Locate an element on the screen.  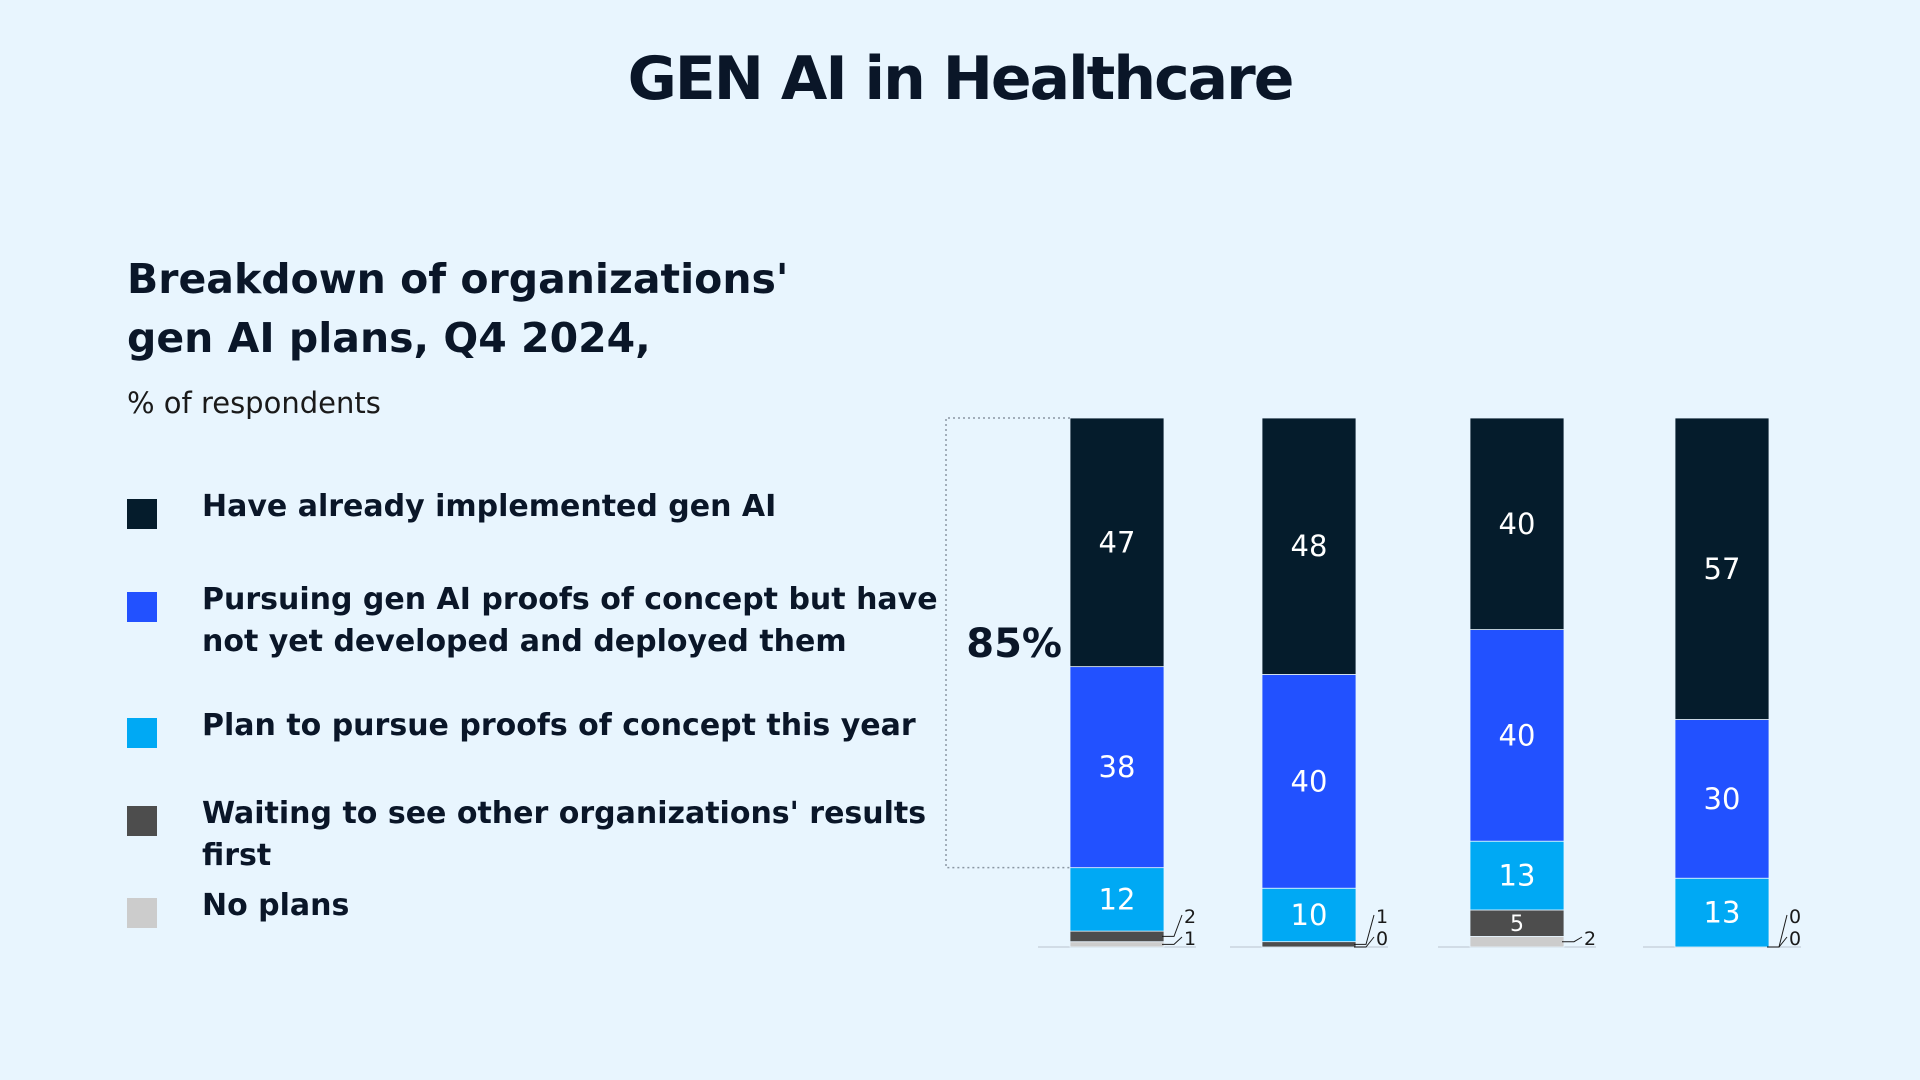
data-label: 57 is located at coordinates (1722, 569).